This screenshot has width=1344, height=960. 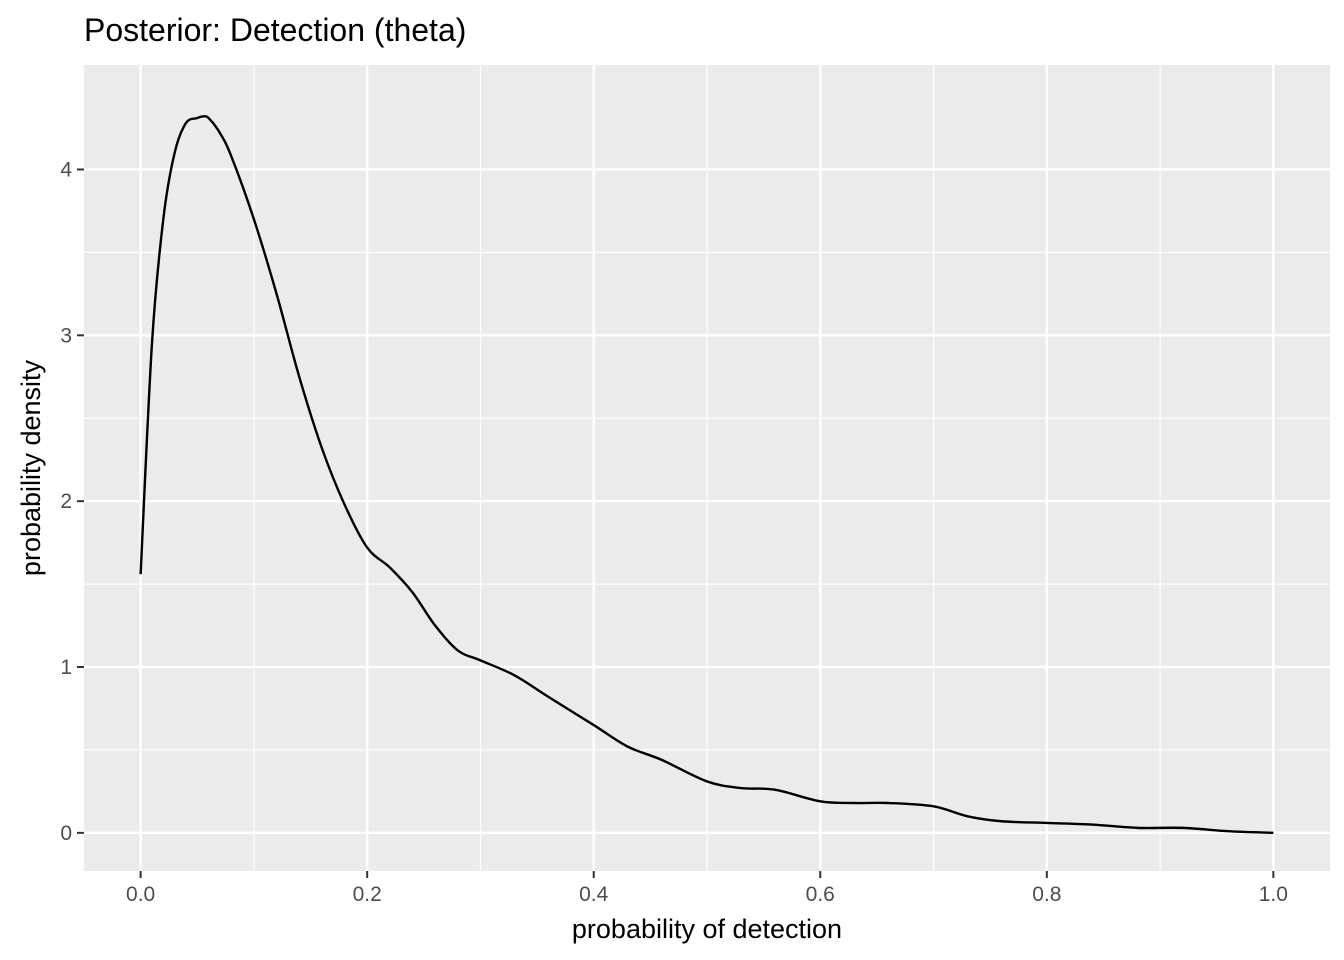 What do you see at coordinates (275, 30) in the screenshot?
I see `chart-title: Posterior: Detection (theta)` at bounding box center [275, 30].